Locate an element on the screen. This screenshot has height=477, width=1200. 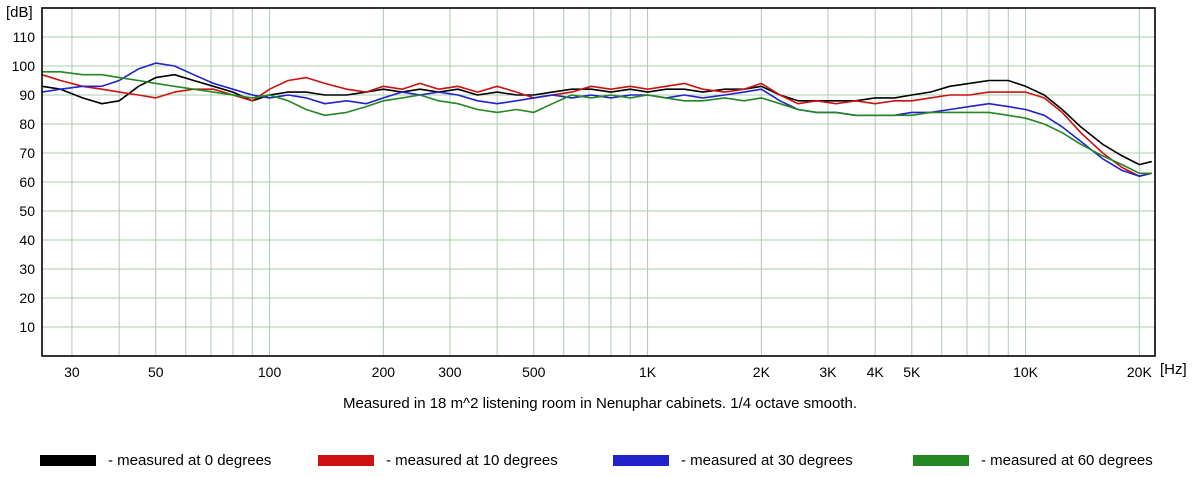
legend-item-0-degrees: - measured at 0 degrees is located at coordinates (155, 460).